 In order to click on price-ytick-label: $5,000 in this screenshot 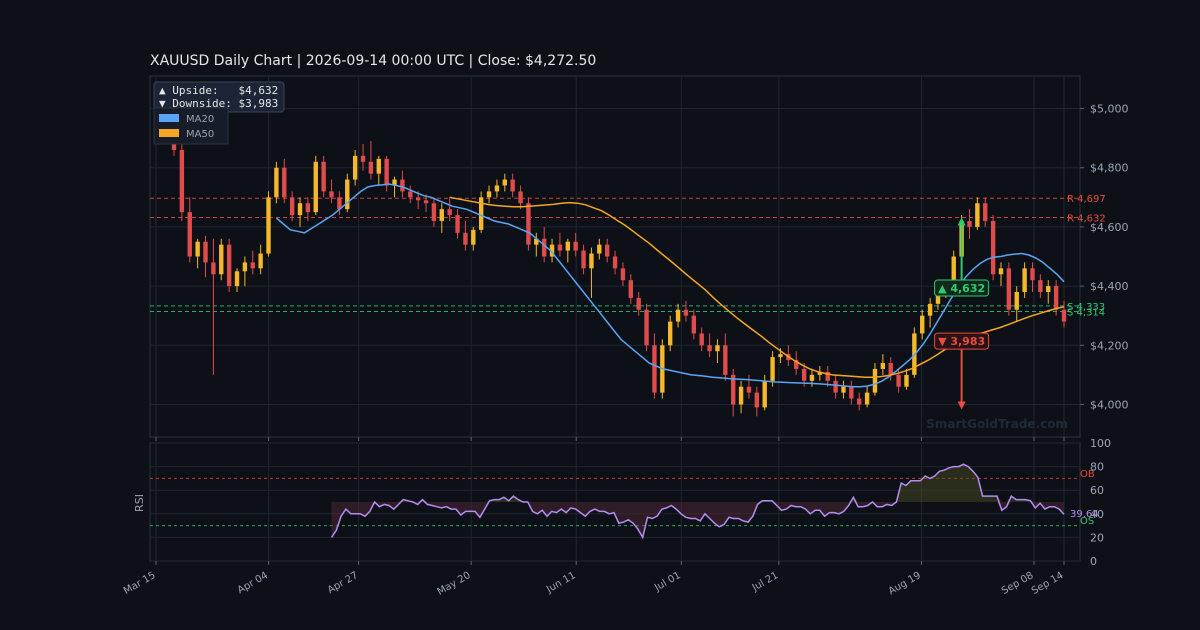, I will do `click(1109, 109)`.